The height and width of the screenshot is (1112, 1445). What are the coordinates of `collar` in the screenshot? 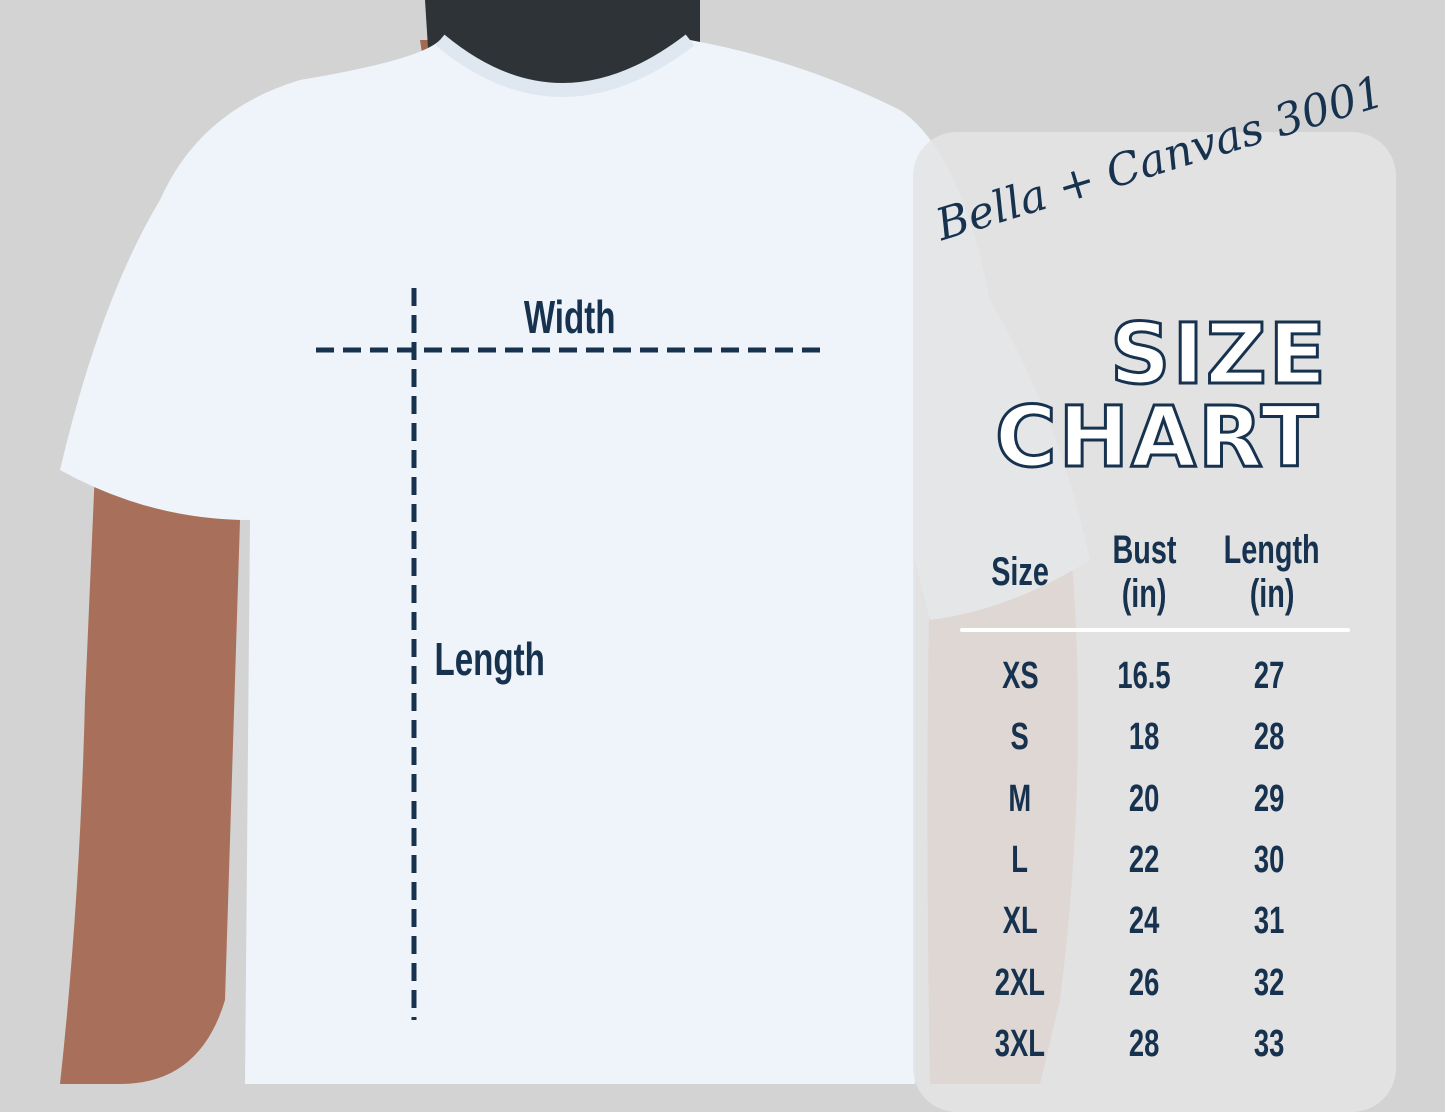 It's located at (565, 65).